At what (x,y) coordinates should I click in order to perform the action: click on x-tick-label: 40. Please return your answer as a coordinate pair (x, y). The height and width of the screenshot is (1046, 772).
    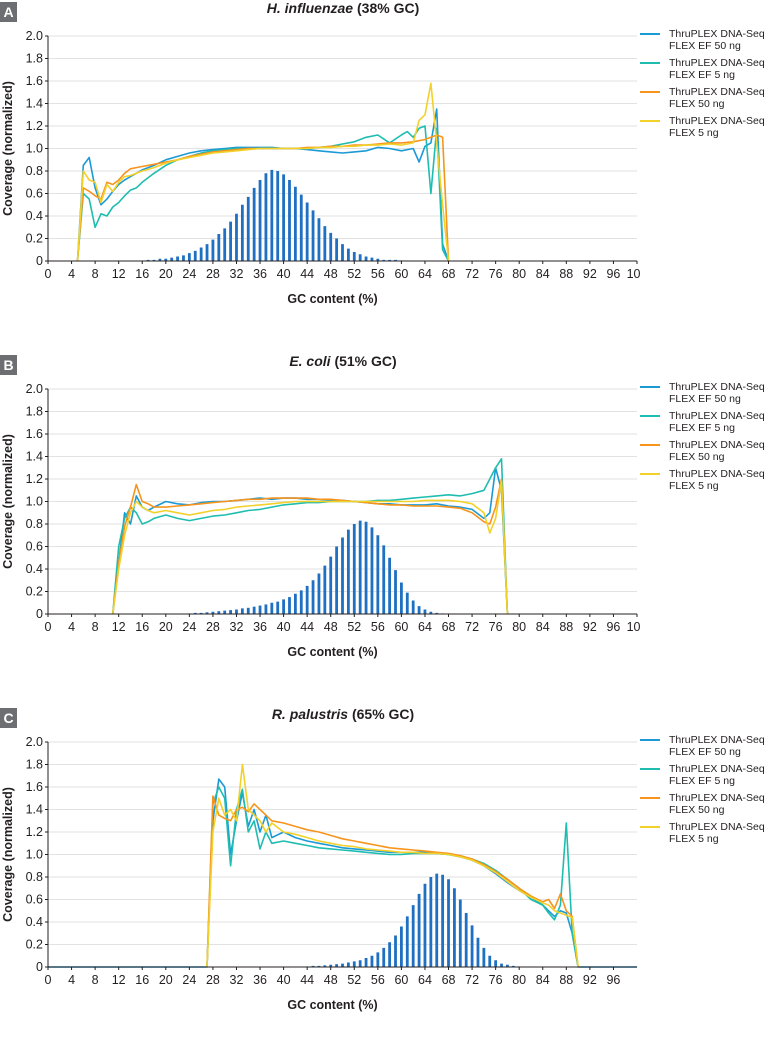
    Looking at the image, I should click on (284, 980).